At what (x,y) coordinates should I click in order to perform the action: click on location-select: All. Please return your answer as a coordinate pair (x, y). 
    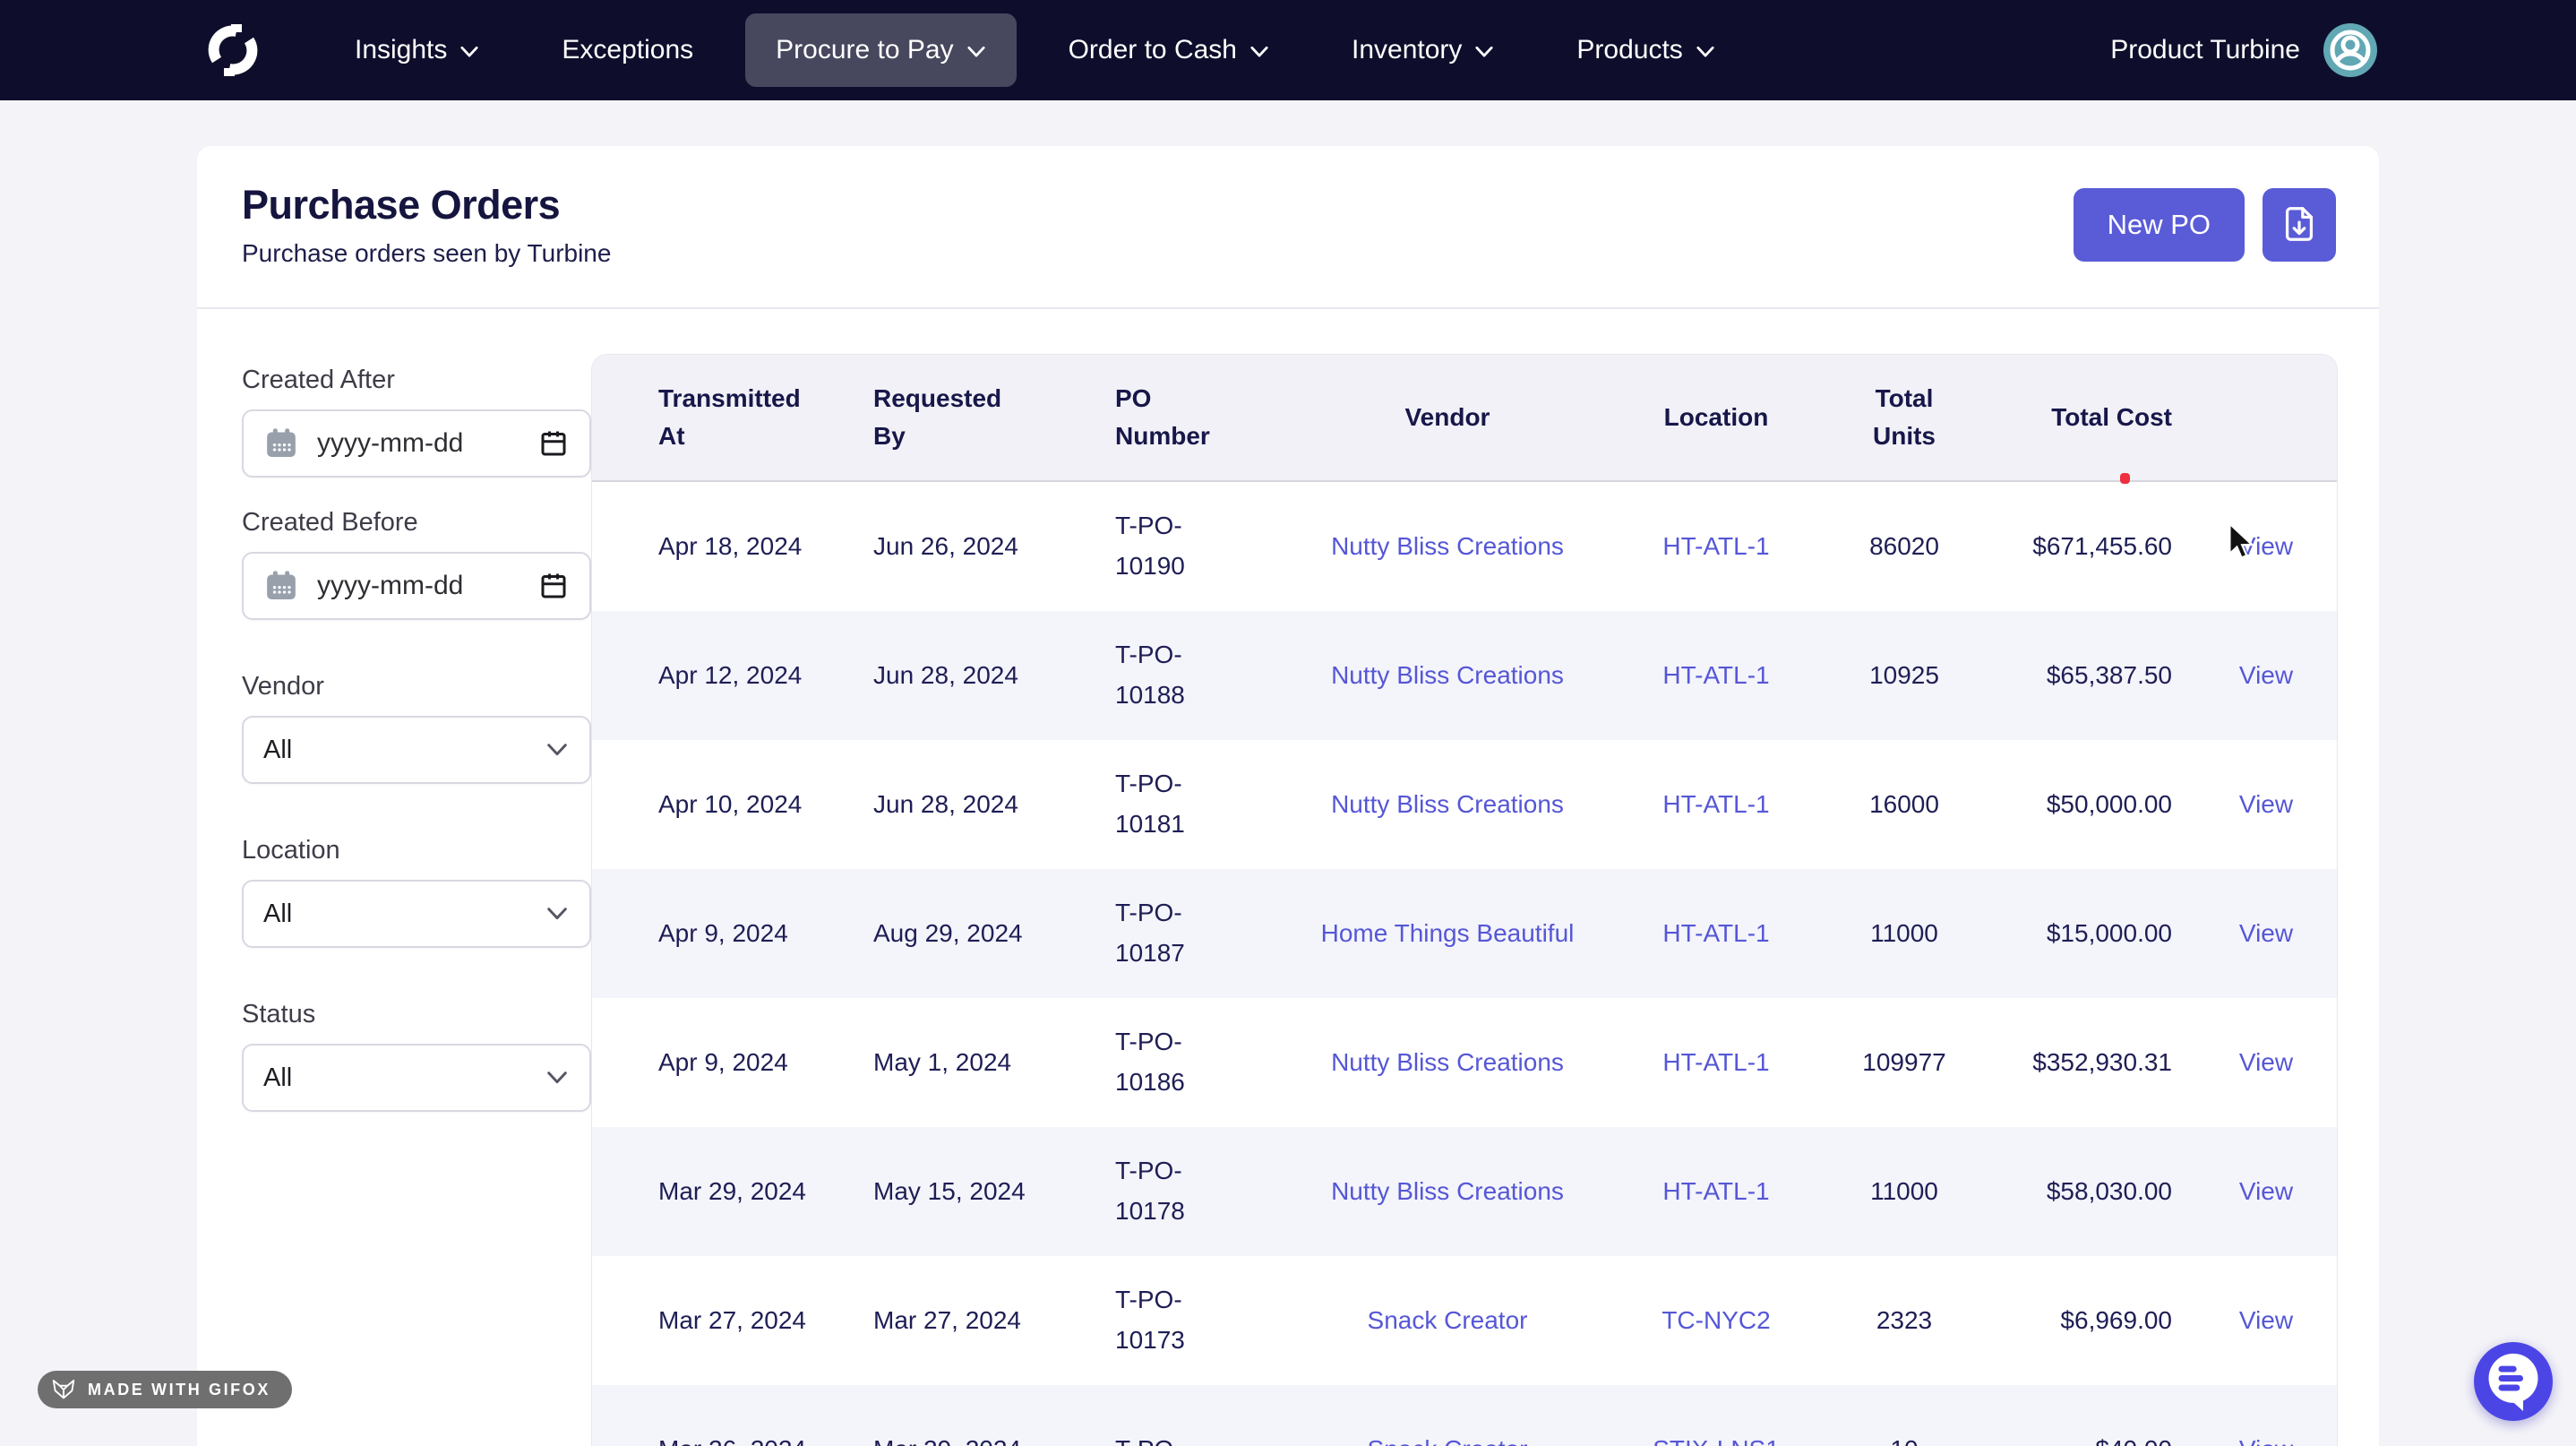
    Looking at the image, I should click on (416, 914).